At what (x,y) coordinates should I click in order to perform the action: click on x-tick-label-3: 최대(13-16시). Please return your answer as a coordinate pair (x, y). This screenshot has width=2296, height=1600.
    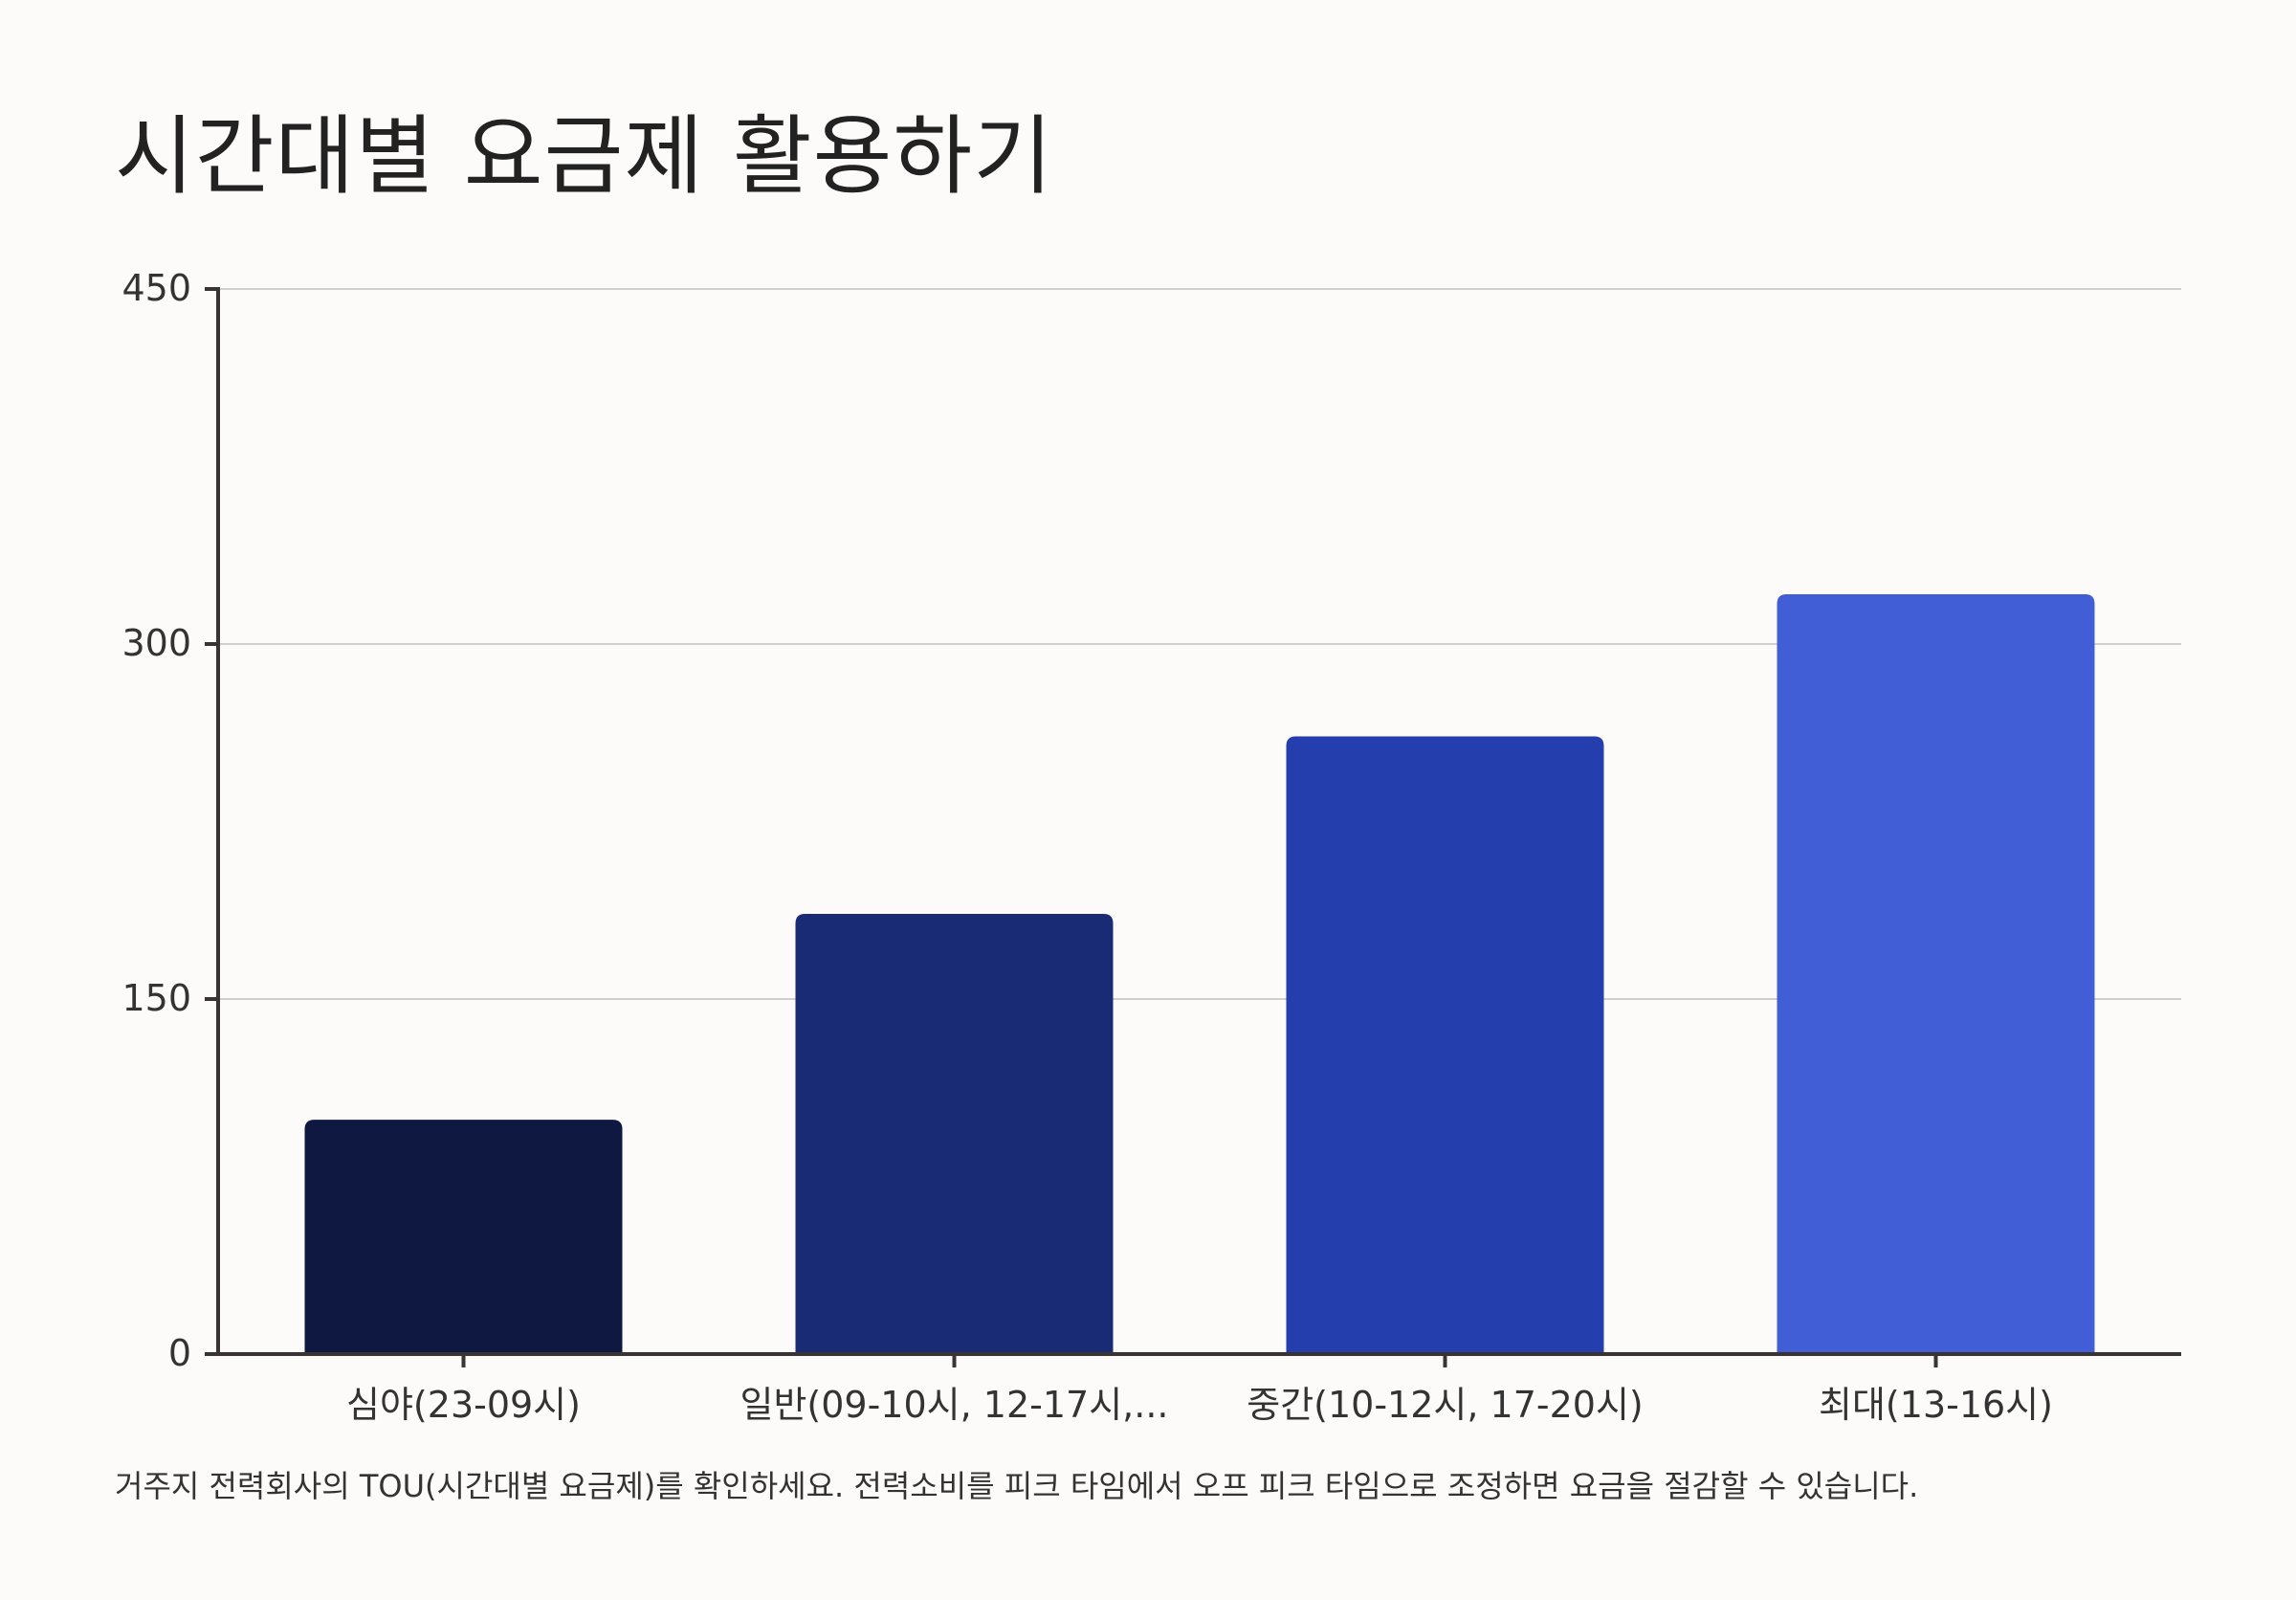
    Looking at the image, I should click on (1936, 1405).